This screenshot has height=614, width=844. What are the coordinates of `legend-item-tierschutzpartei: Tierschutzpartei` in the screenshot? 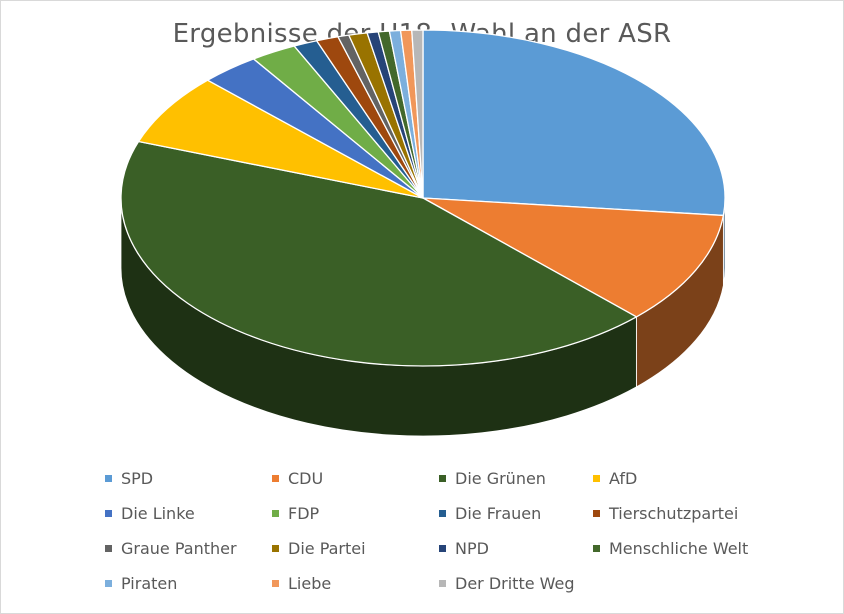 It's located at (665, 513).